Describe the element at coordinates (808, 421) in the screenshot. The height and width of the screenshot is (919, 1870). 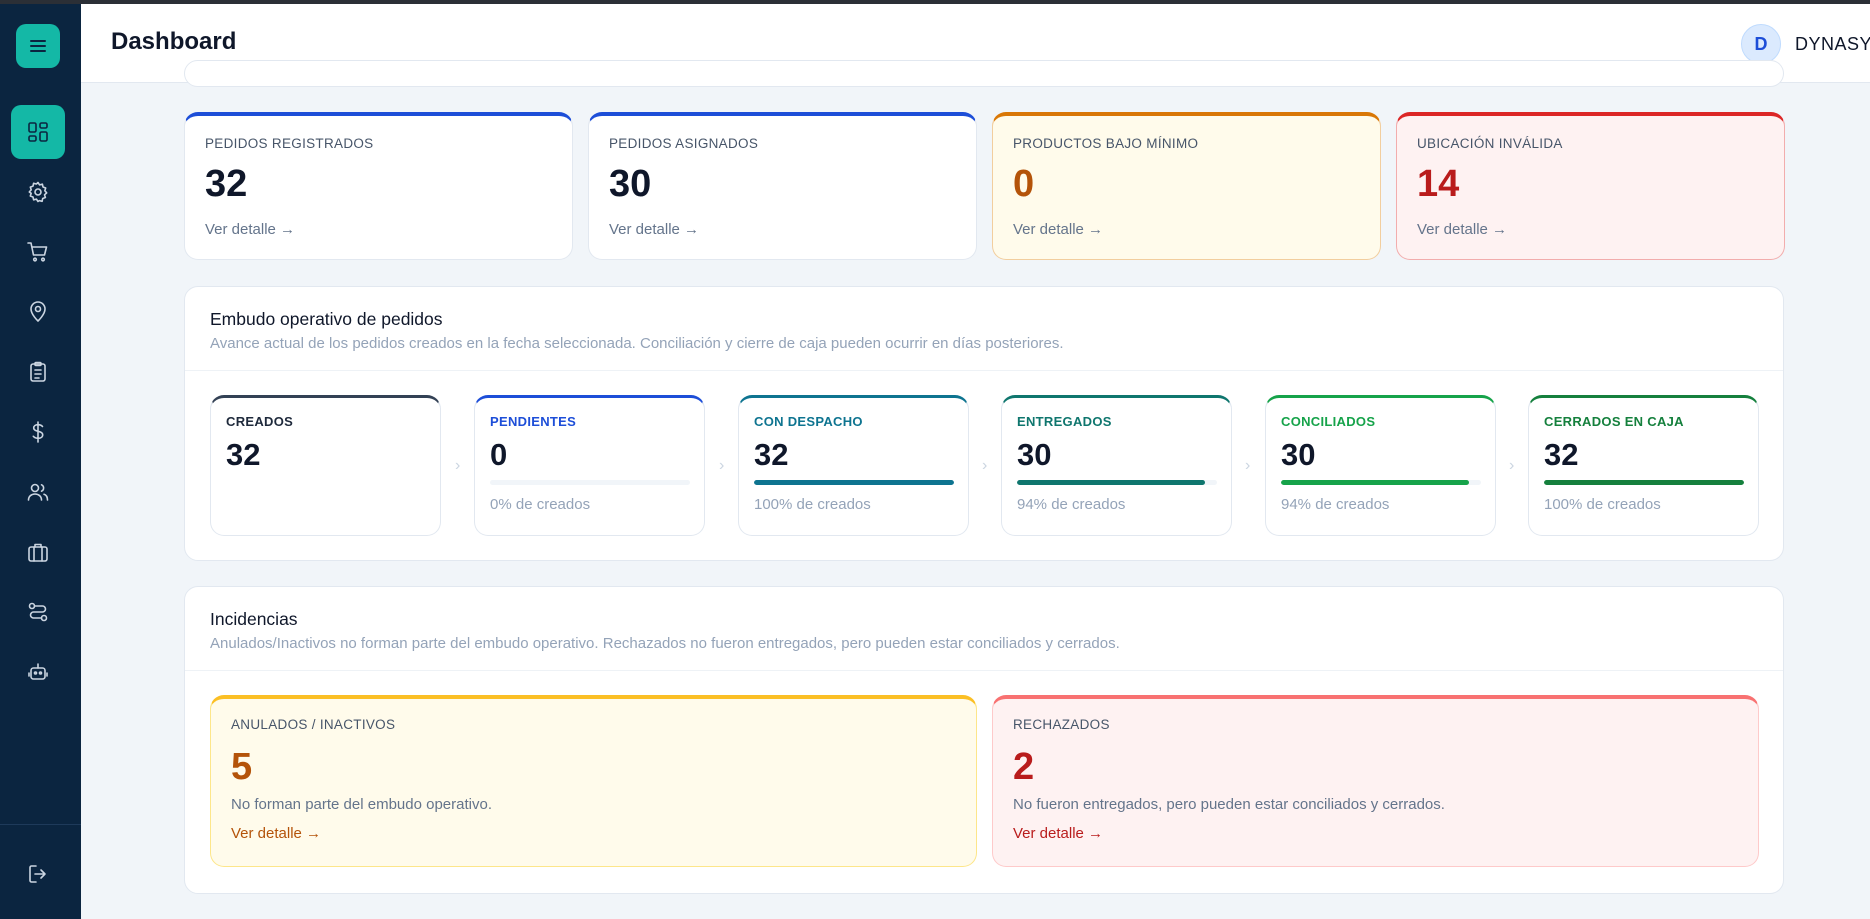
I see `stage-label: CON DESPACHO` at that location.